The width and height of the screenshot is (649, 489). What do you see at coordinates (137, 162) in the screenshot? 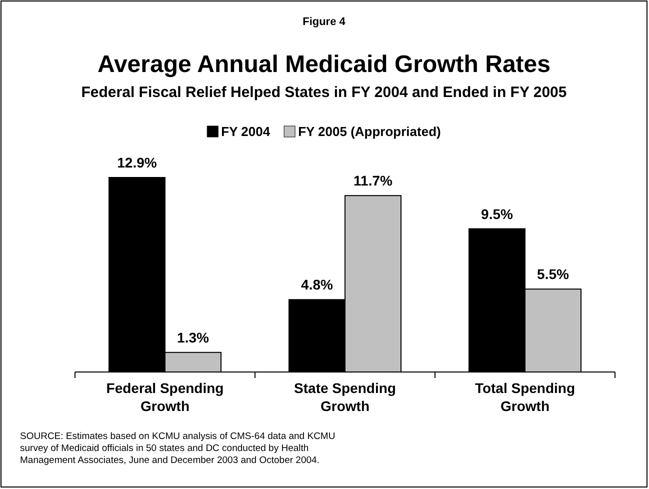
I see `data-label: 12.9%` at bounding box center [137, 162].